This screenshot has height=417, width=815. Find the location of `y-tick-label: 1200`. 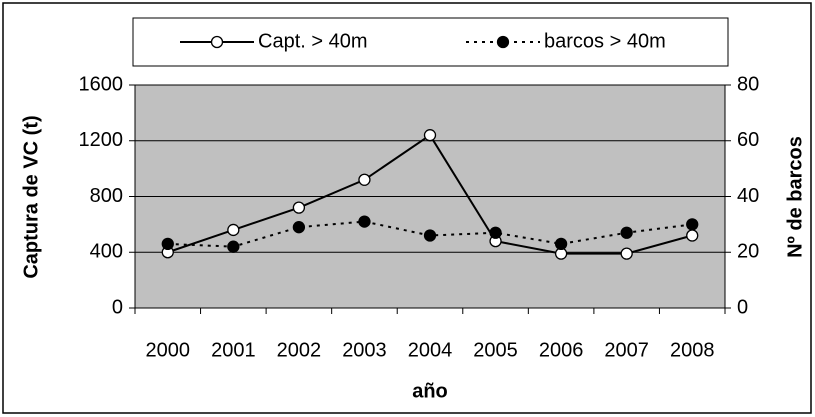

y-tick-label: 1200 is located at coordinates (101, 140).